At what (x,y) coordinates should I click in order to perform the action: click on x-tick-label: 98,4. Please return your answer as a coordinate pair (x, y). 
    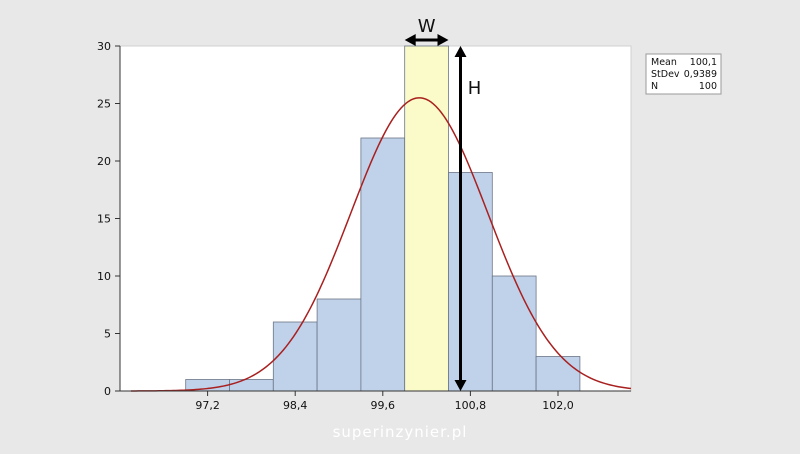
    Looking at the image, I should click on (295, 405).